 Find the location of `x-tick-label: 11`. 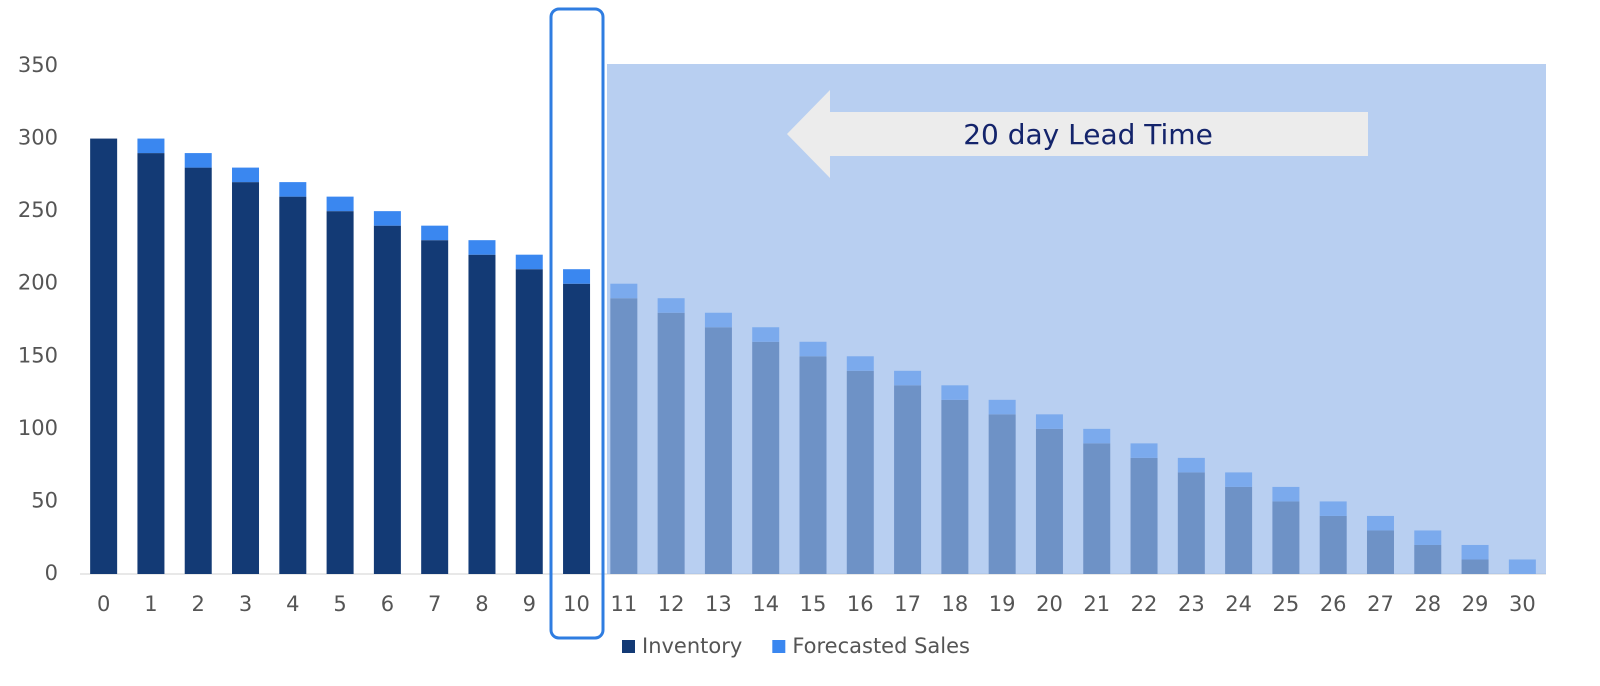

x-tick-label: 11 is located at coordinates (623, 604).